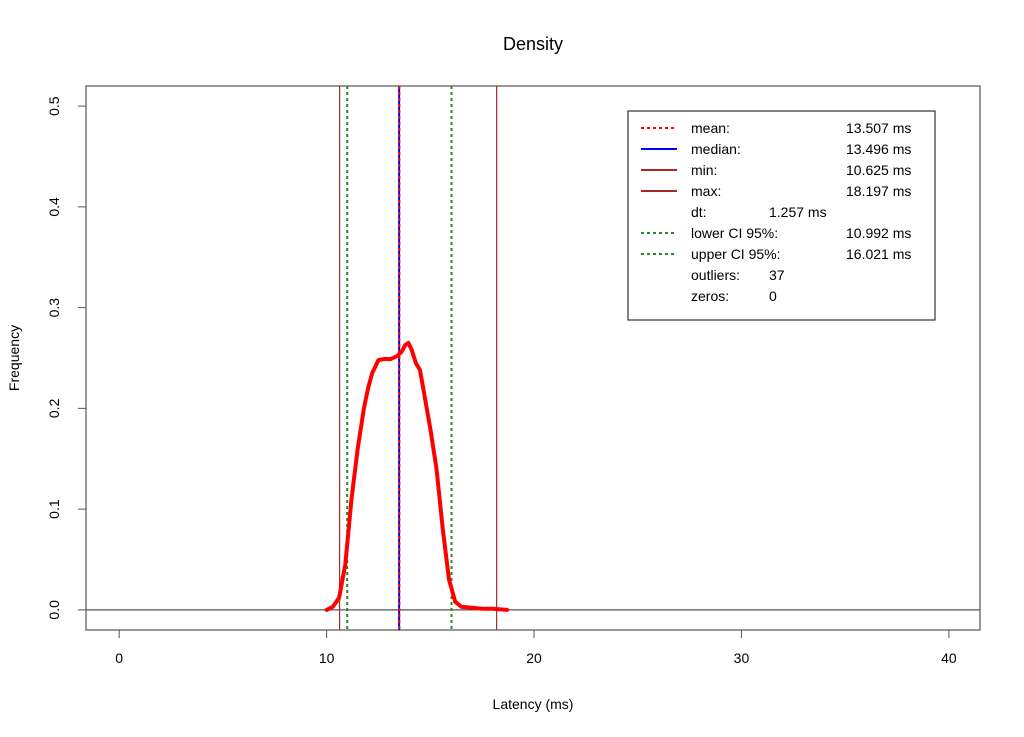  Describe the element at coordinates (878, 233) in the screenshot. I see `legend-value: 10.992 ms` at that location.